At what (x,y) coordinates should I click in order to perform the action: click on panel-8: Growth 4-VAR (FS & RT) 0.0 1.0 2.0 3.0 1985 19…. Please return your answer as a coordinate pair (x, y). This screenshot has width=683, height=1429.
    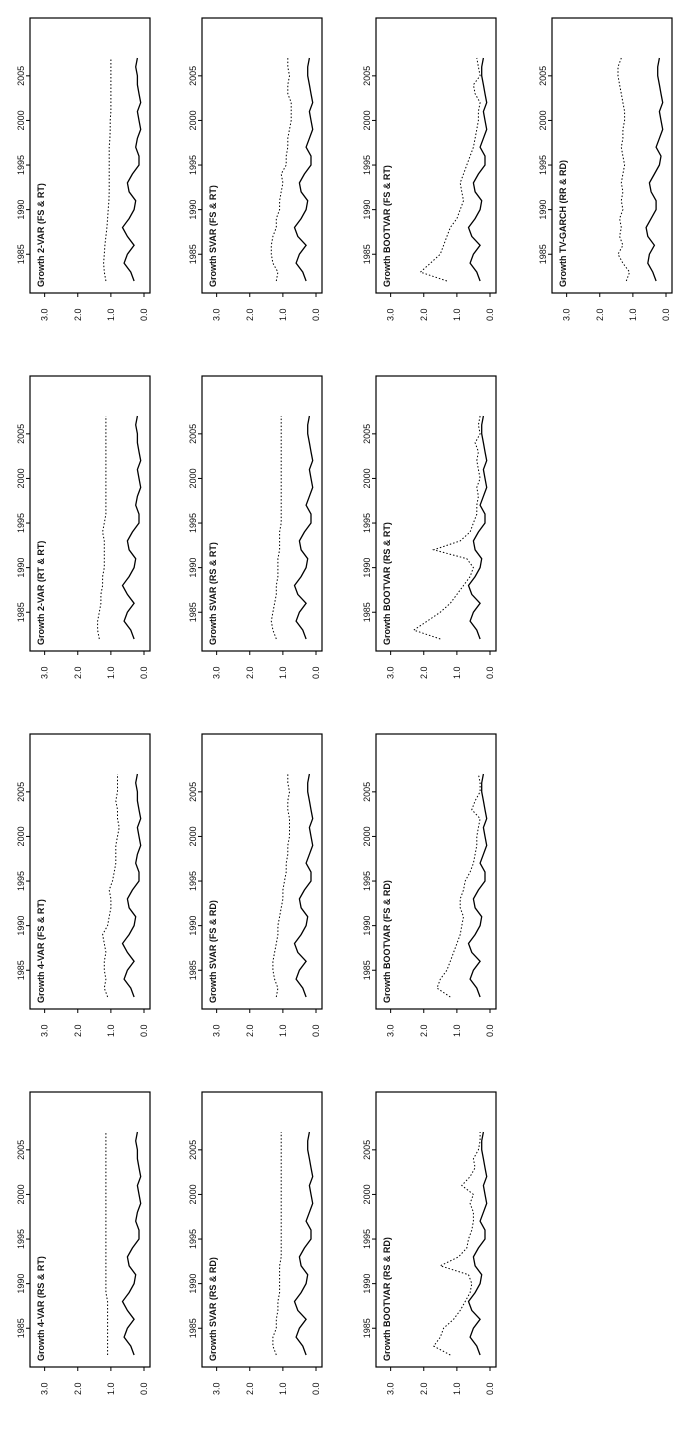
    Looking at the image, I should click on (83, 885).